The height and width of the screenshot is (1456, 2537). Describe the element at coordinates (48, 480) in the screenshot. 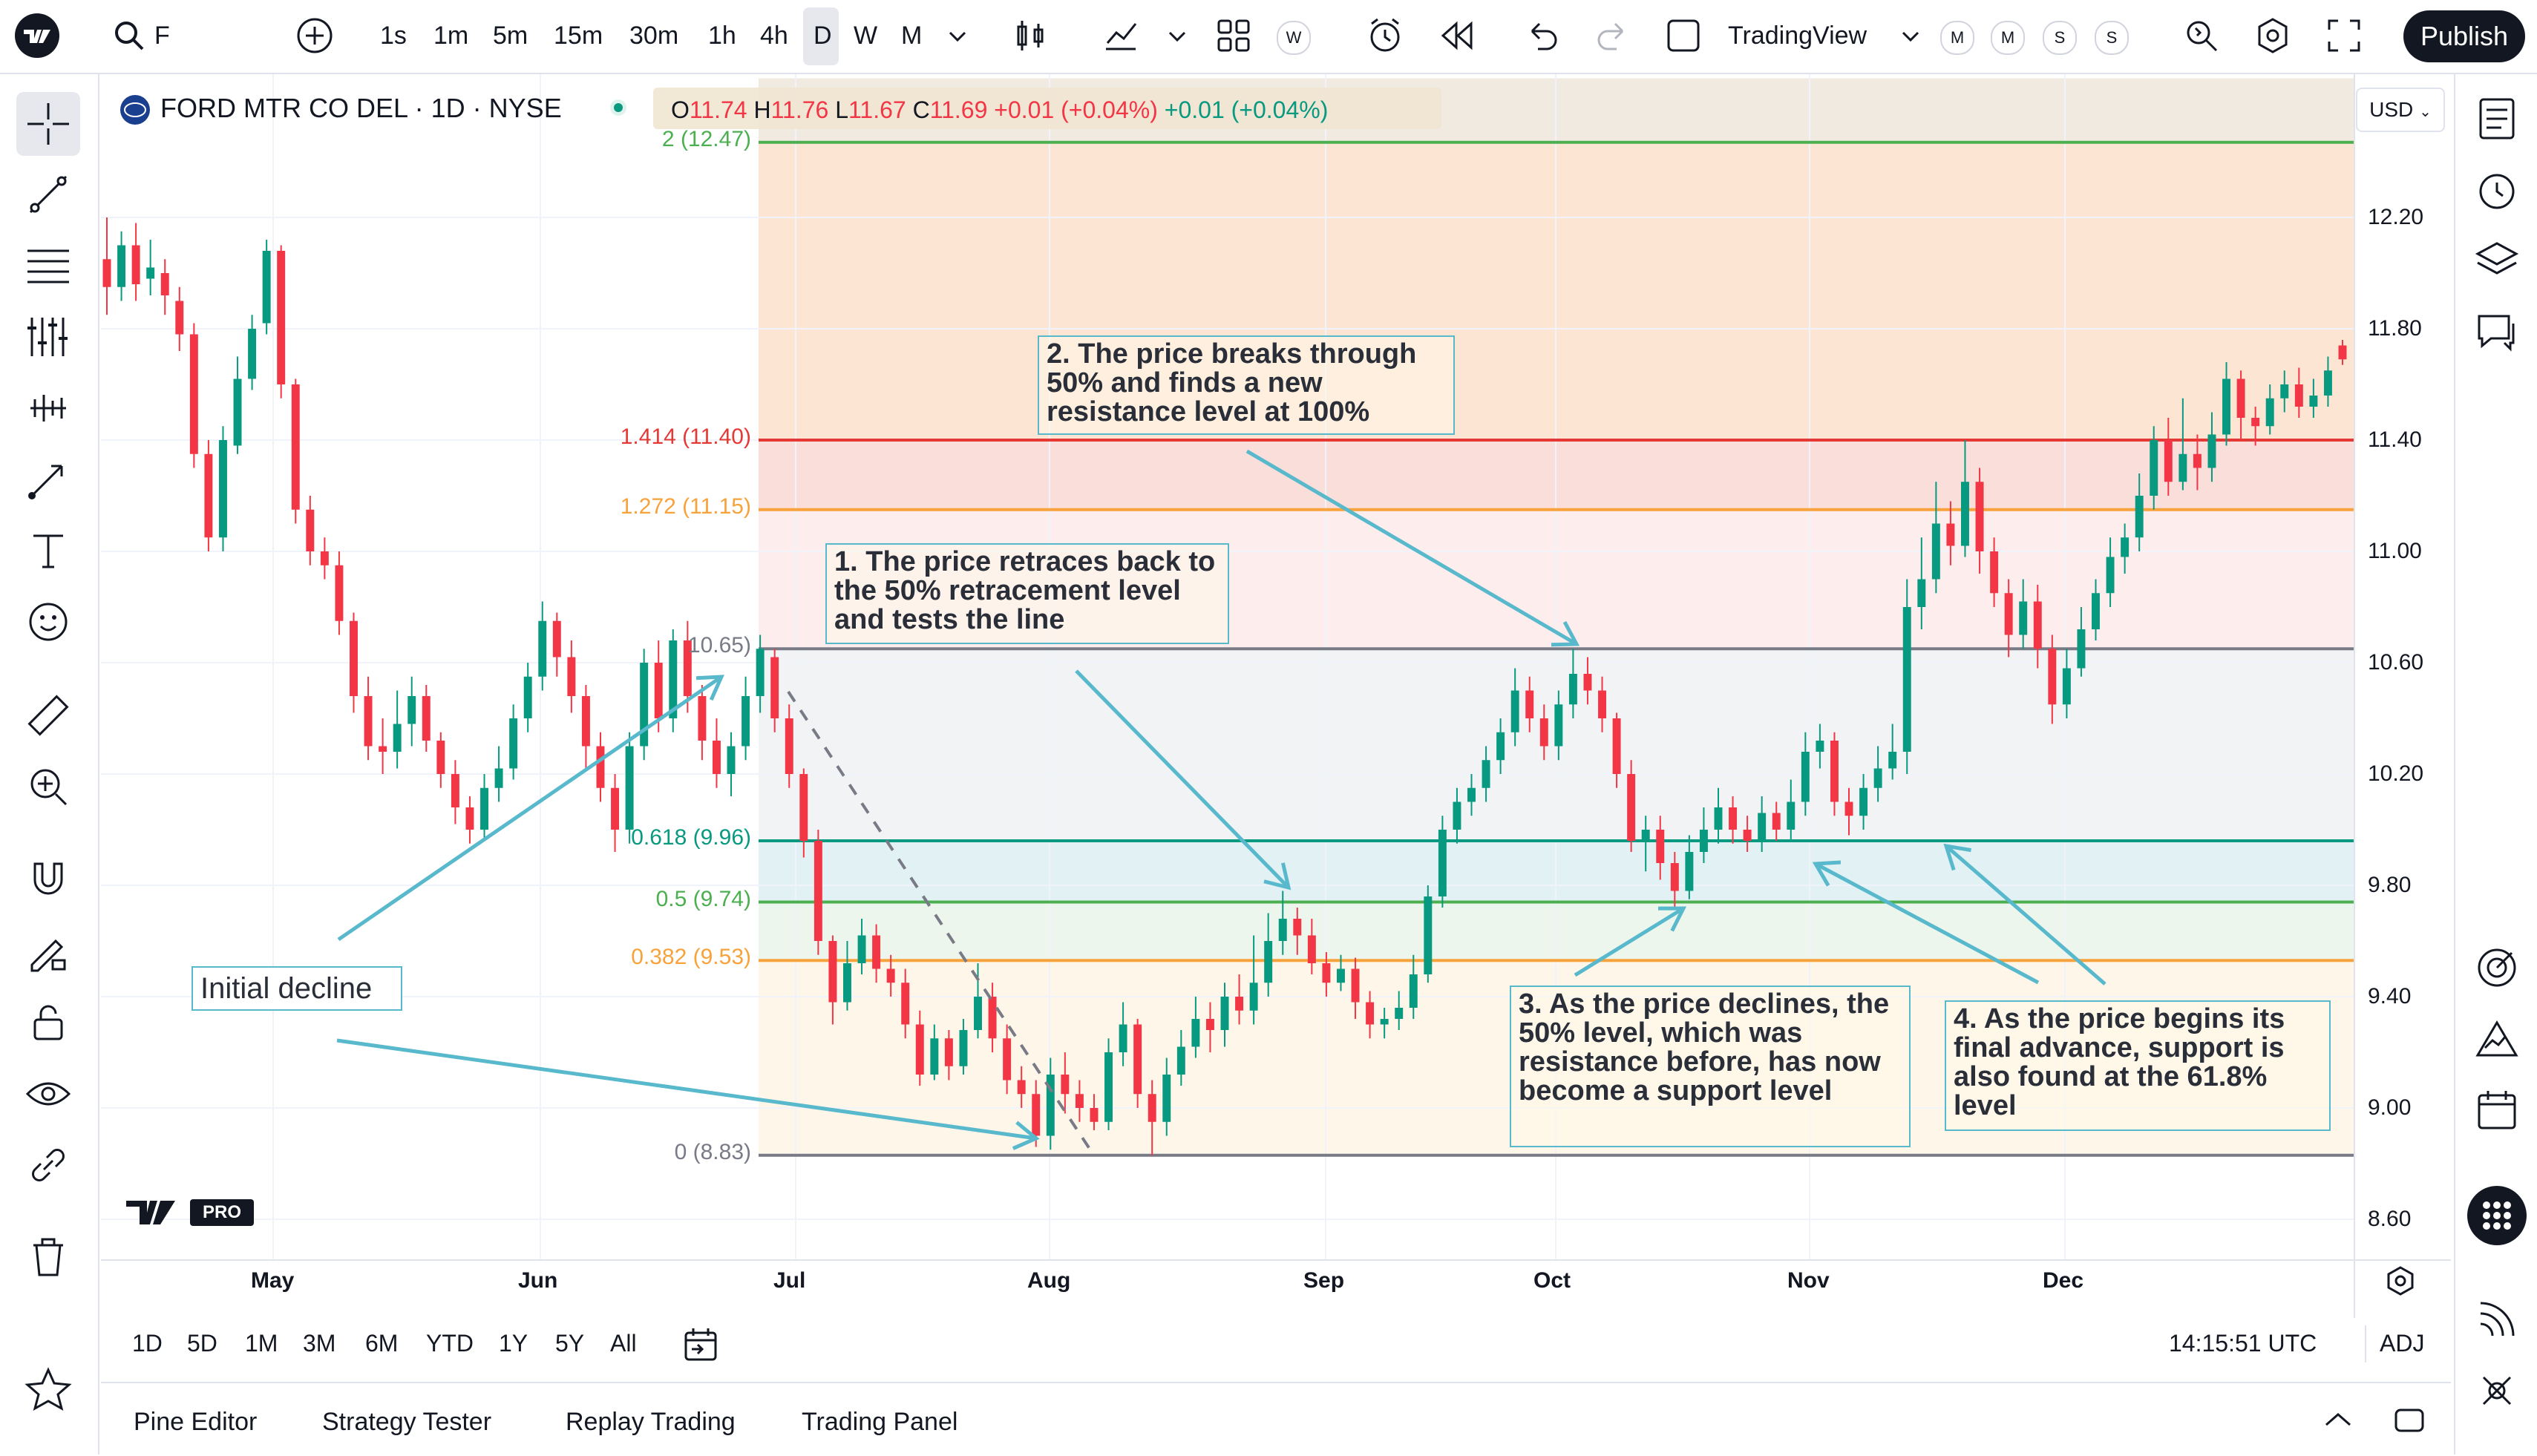

I see `brush-arrow-icon` at that location.